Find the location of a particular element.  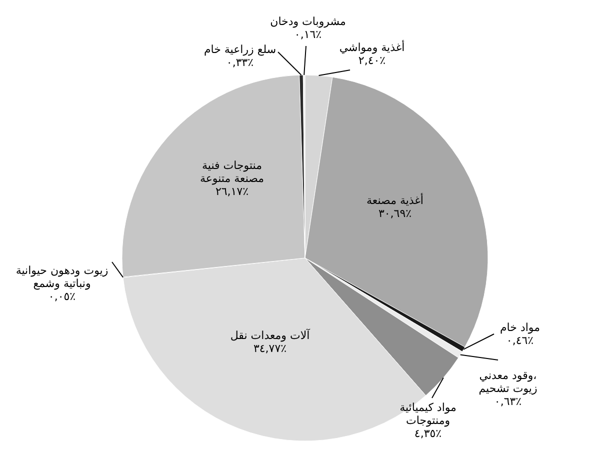

slice-label: مشروبات ودخان is located at coordinates (308, 21).